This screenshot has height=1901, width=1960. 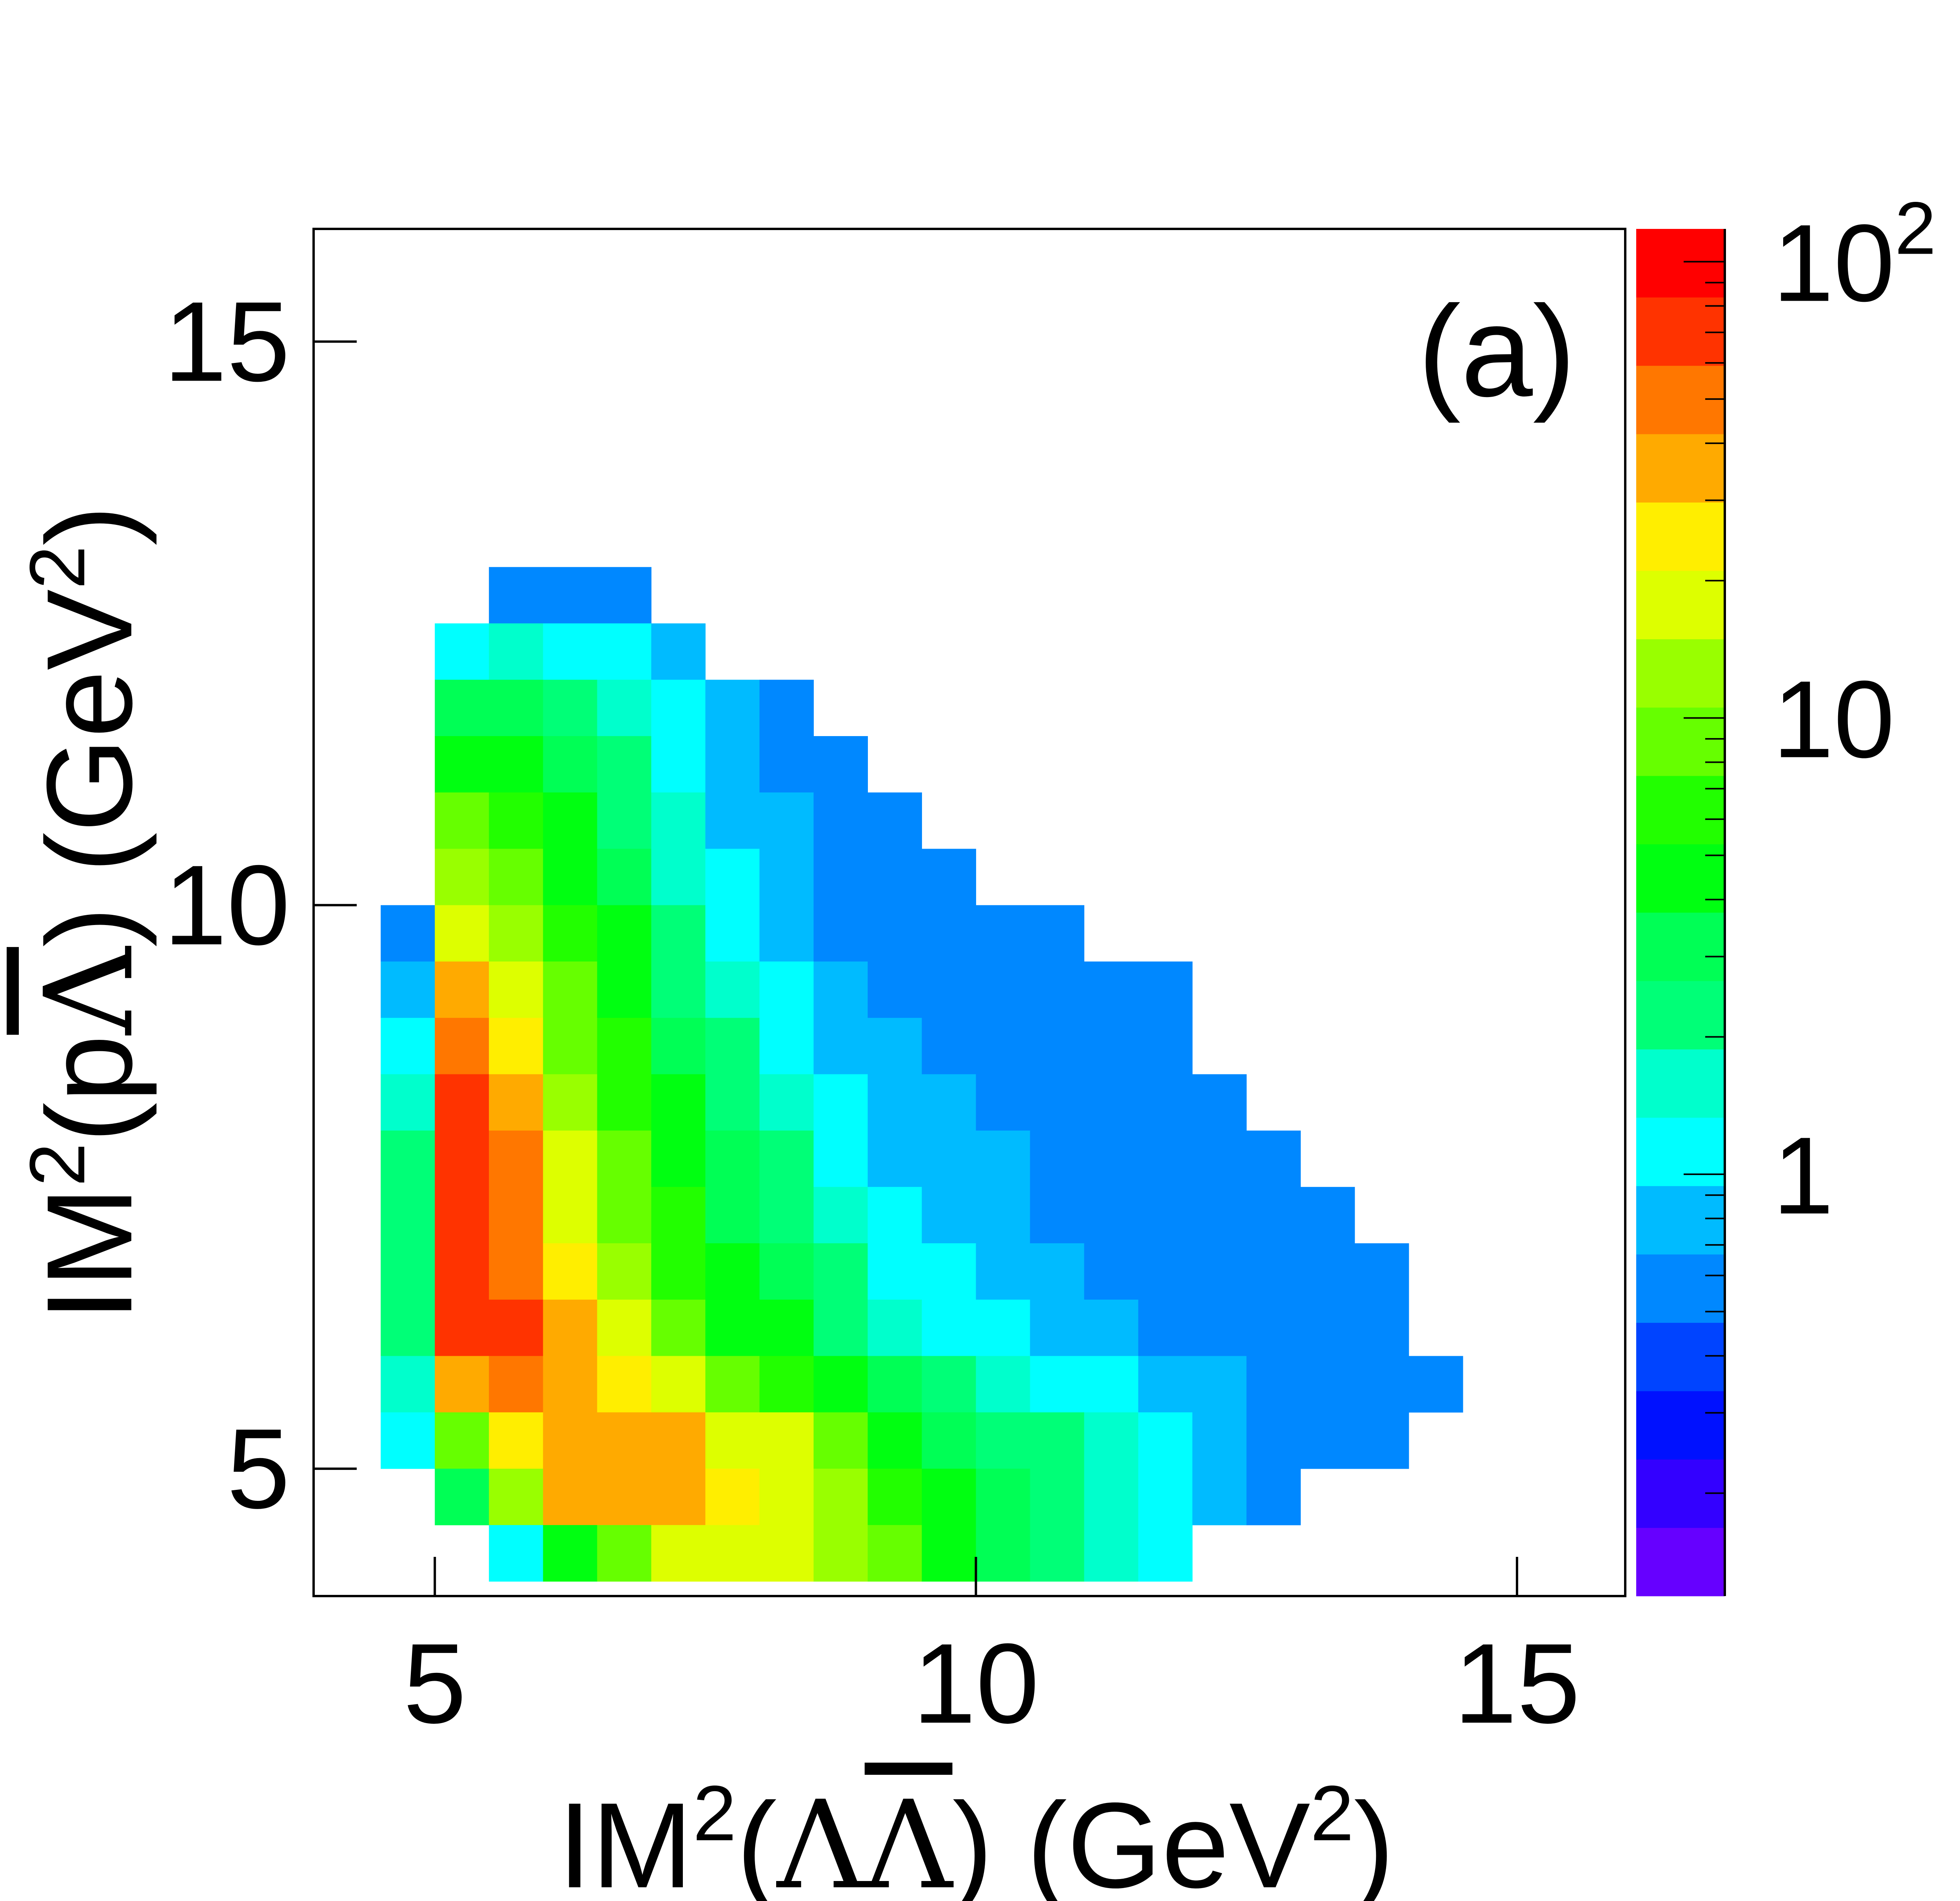 What do you see at coordinates (227, 905) in the screenshot?
I see `y-tick-label: 10` at bounding box center [227, 905].